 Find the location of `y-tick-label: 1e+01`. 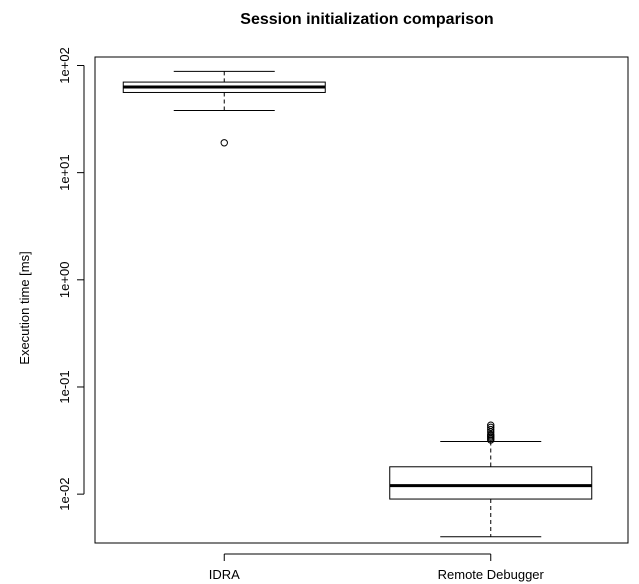

y-tick-label: 1e+01 is located at coordinates (64, 172).